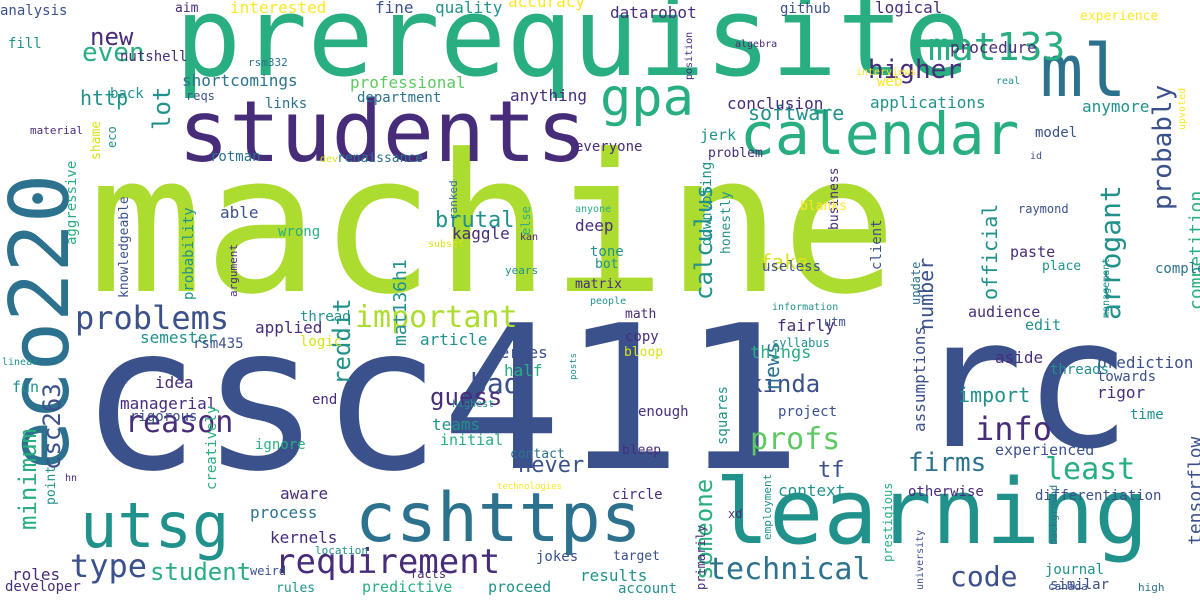 This screenshot has height=600, width=1200. Describe the element at coordinates (594, 225) in the screenshot. I see `word-deep: deep` at that location.